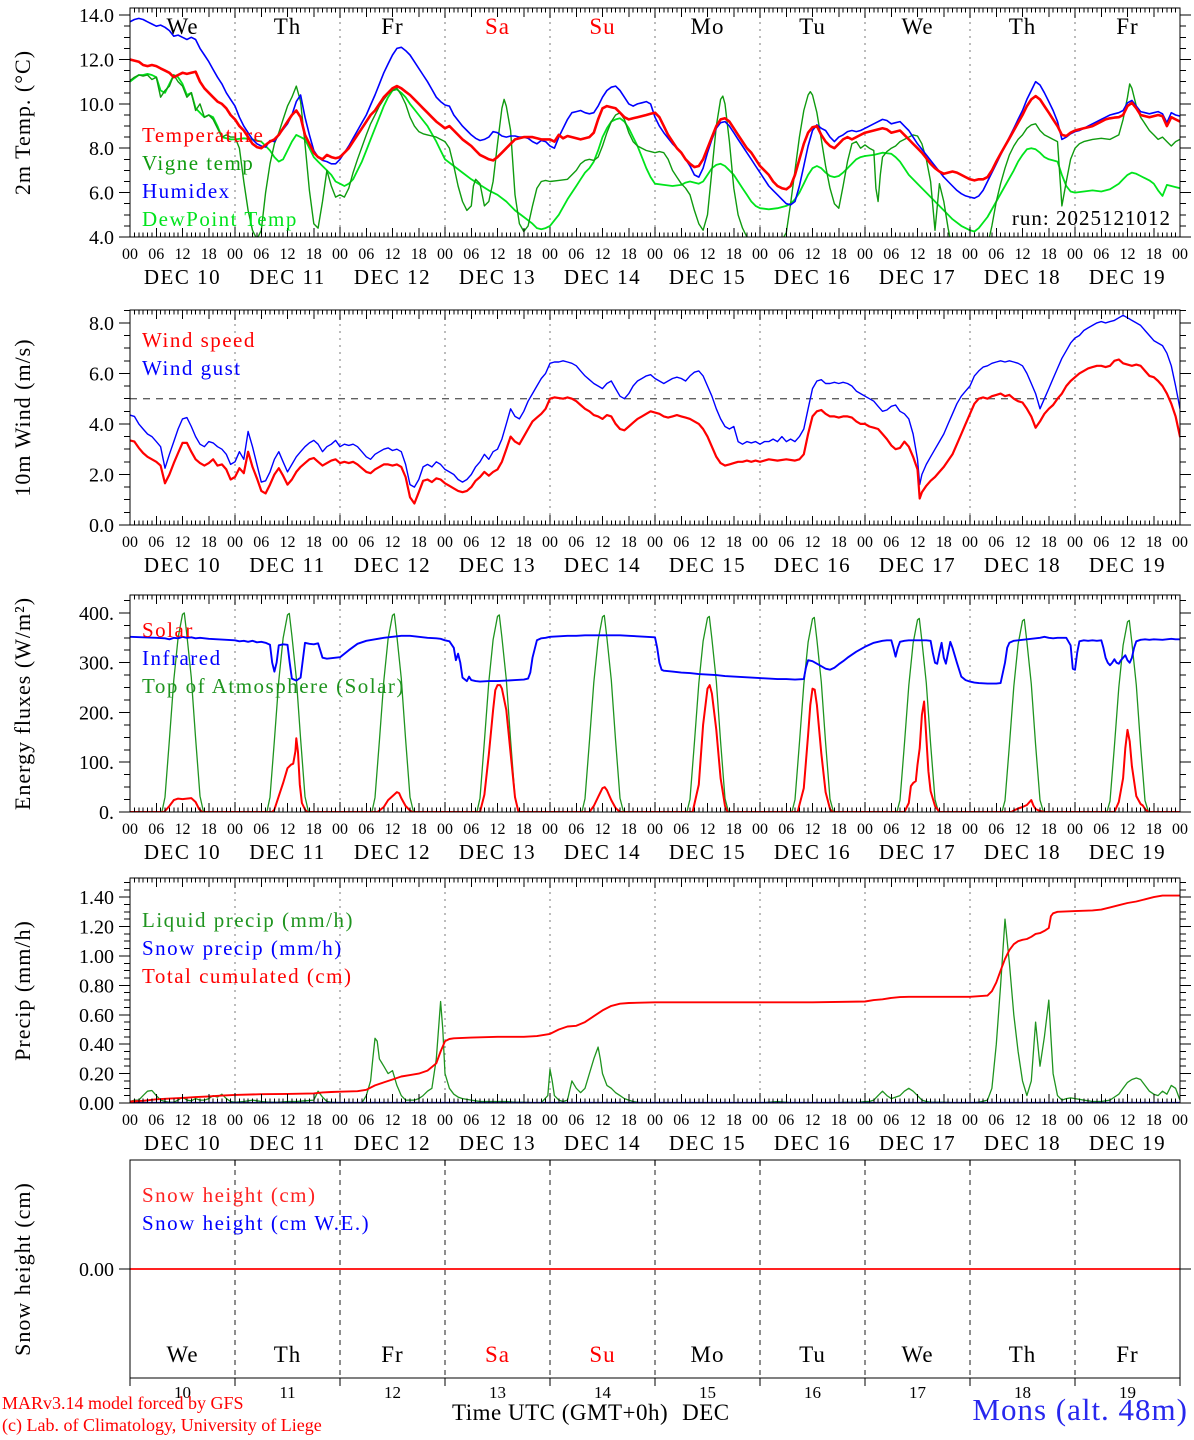 Image resolution: width=1194 pixels, height=1440 pixels. I want to click on date-label: DEC 12, so click(392, 277).